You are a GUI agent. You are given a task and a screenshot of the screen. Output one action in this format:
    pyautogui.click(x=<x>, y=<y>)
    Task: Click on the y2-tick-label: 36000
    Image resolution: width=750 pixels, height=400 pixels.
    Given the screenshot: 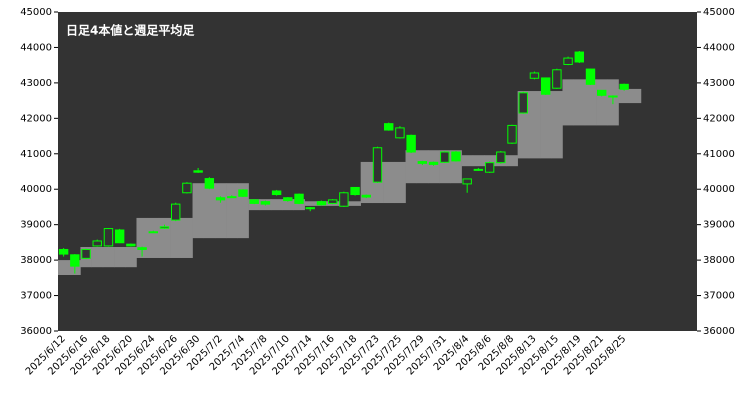 What is the action you would take?
    pyautogui.click(x=719, y=331)
    